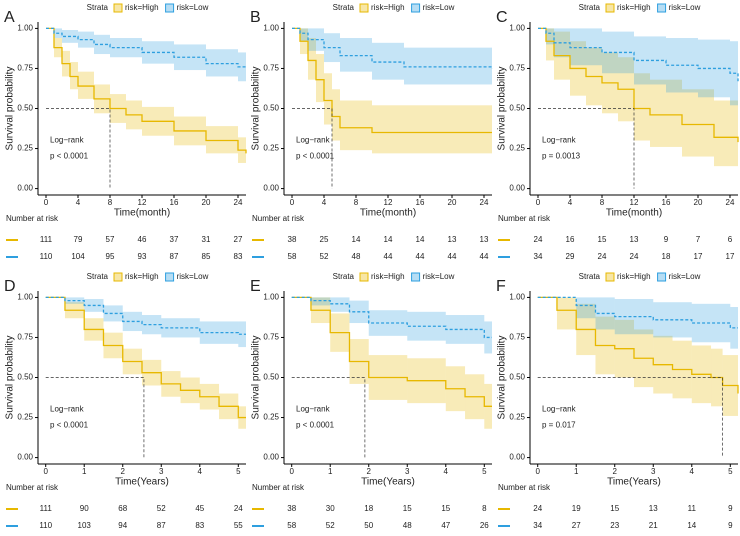  What do you see at coordinates (238, 256) in the screenshot?
I see `risk-count: 83` at bounding box center [238, 256].